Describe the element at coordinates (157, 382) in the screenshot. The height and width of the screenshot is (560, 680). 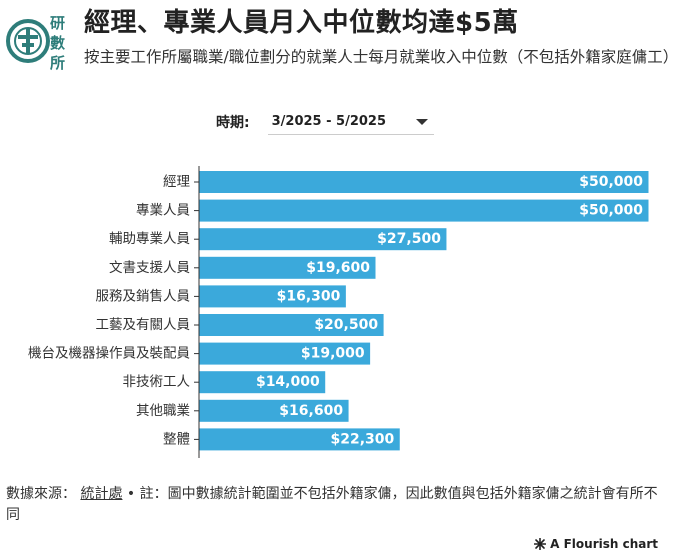
I see `category-label: 非技術工人` at that location.